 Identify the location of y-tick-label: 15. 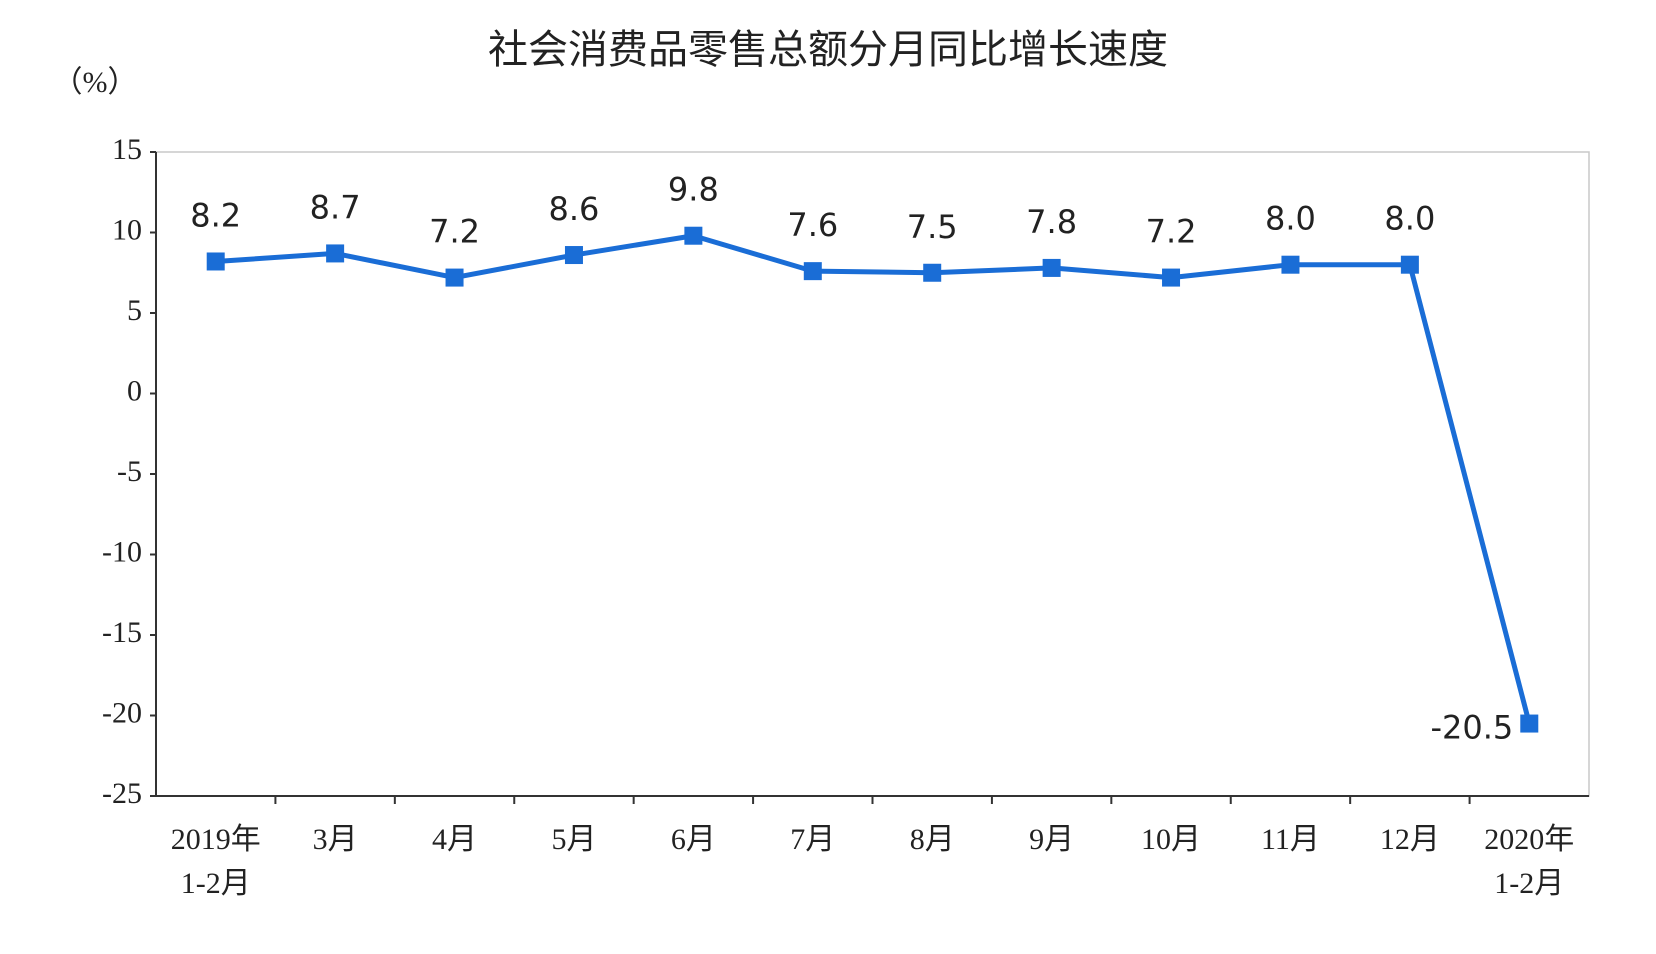
(127, 149).